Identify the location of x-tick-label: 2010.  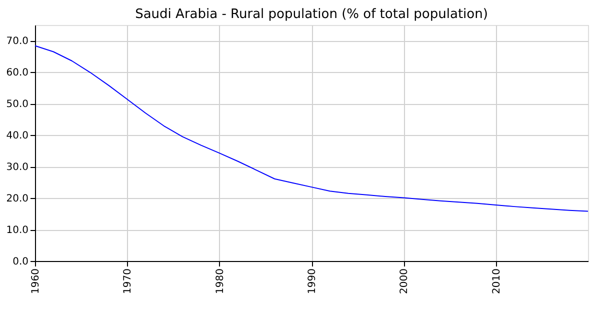
(496, 281).